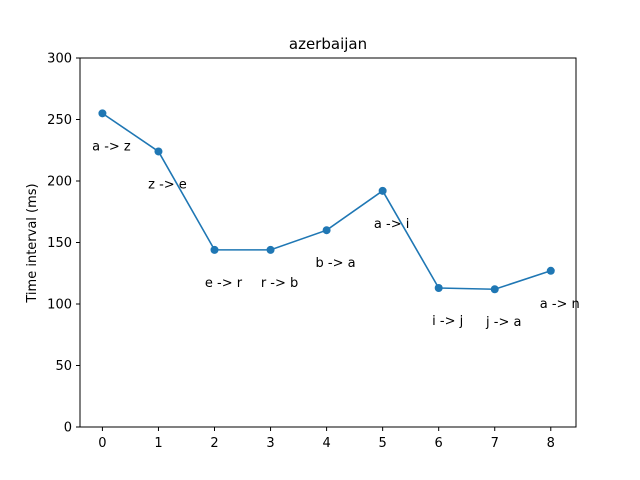 The height and width of the screenshot is (480, 640). Describe the element at coordinates (383, 443) in the screenshot. I see `x-tick-label: 5` at that location.